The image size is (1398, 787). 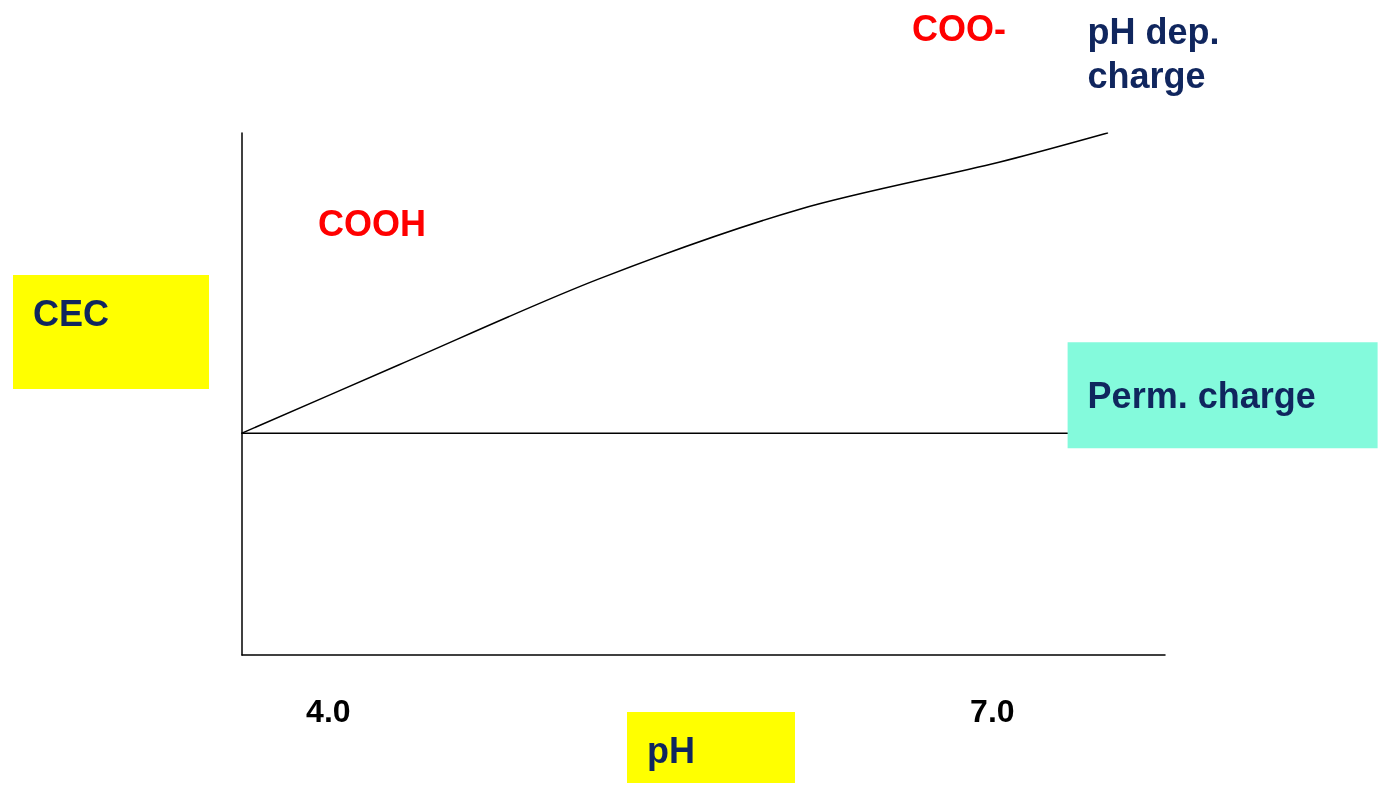 I want to click on x-tick-label: 4.0, so click(x=328, y=711).